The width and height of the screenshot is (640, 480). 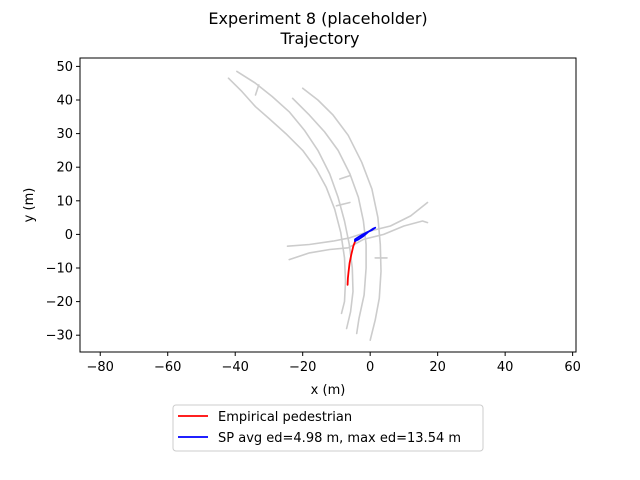 What do you see at coordinates (328, 390) in the screenshot?
I see `x-axis-label: x (m)` at bounding box center [328, 390].